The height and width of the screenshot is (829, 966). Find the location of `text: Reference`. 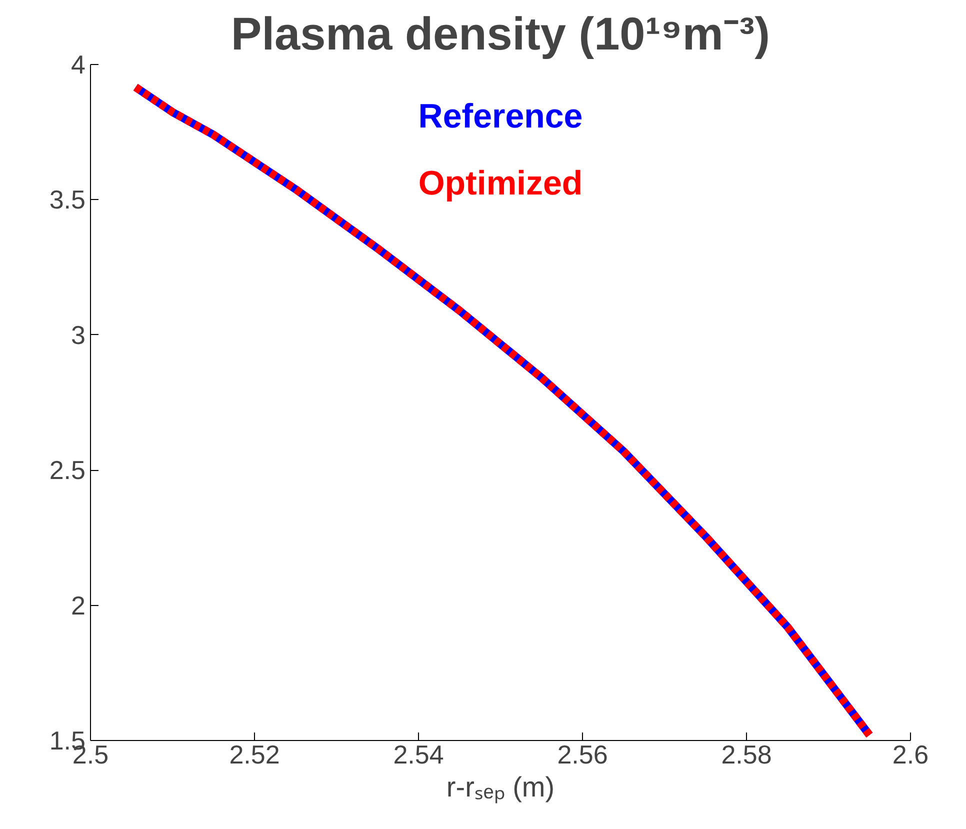

text: Reference is located at coordinates (500, 116).